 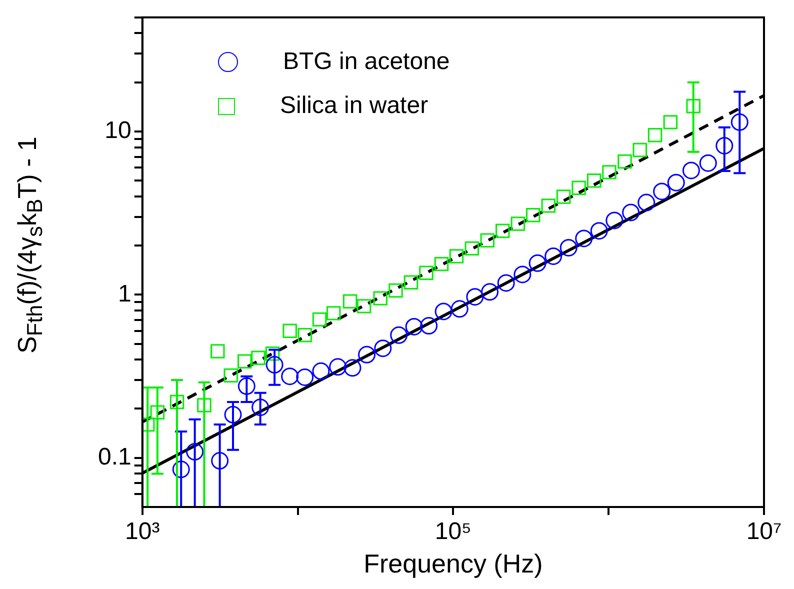 What do you see at coordinates (115, 456) in the screenshot?
I see `y-tick-label: 0.1` at bounding box center [115, 456].